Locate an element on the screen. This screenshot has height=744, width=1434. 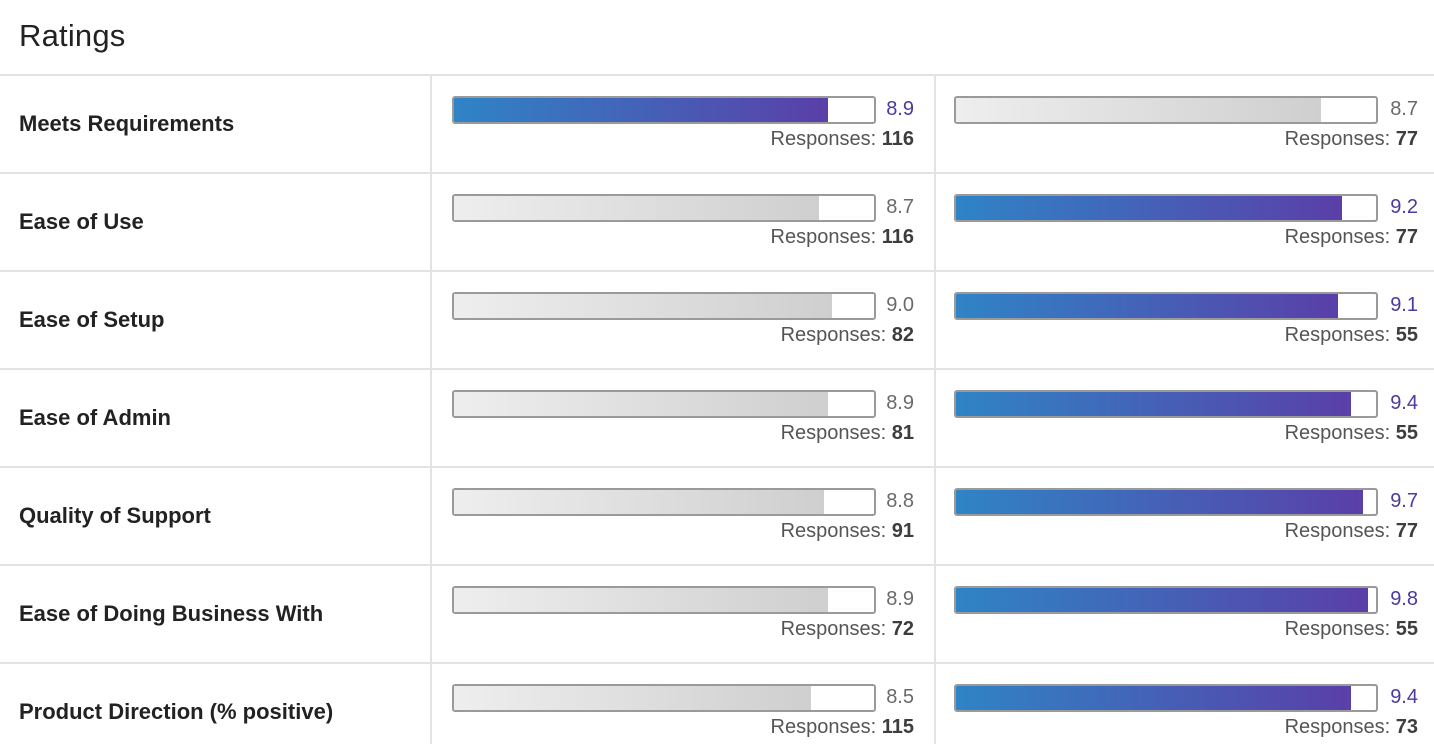
responses-count: 115 is located at coordinates (897, 727).